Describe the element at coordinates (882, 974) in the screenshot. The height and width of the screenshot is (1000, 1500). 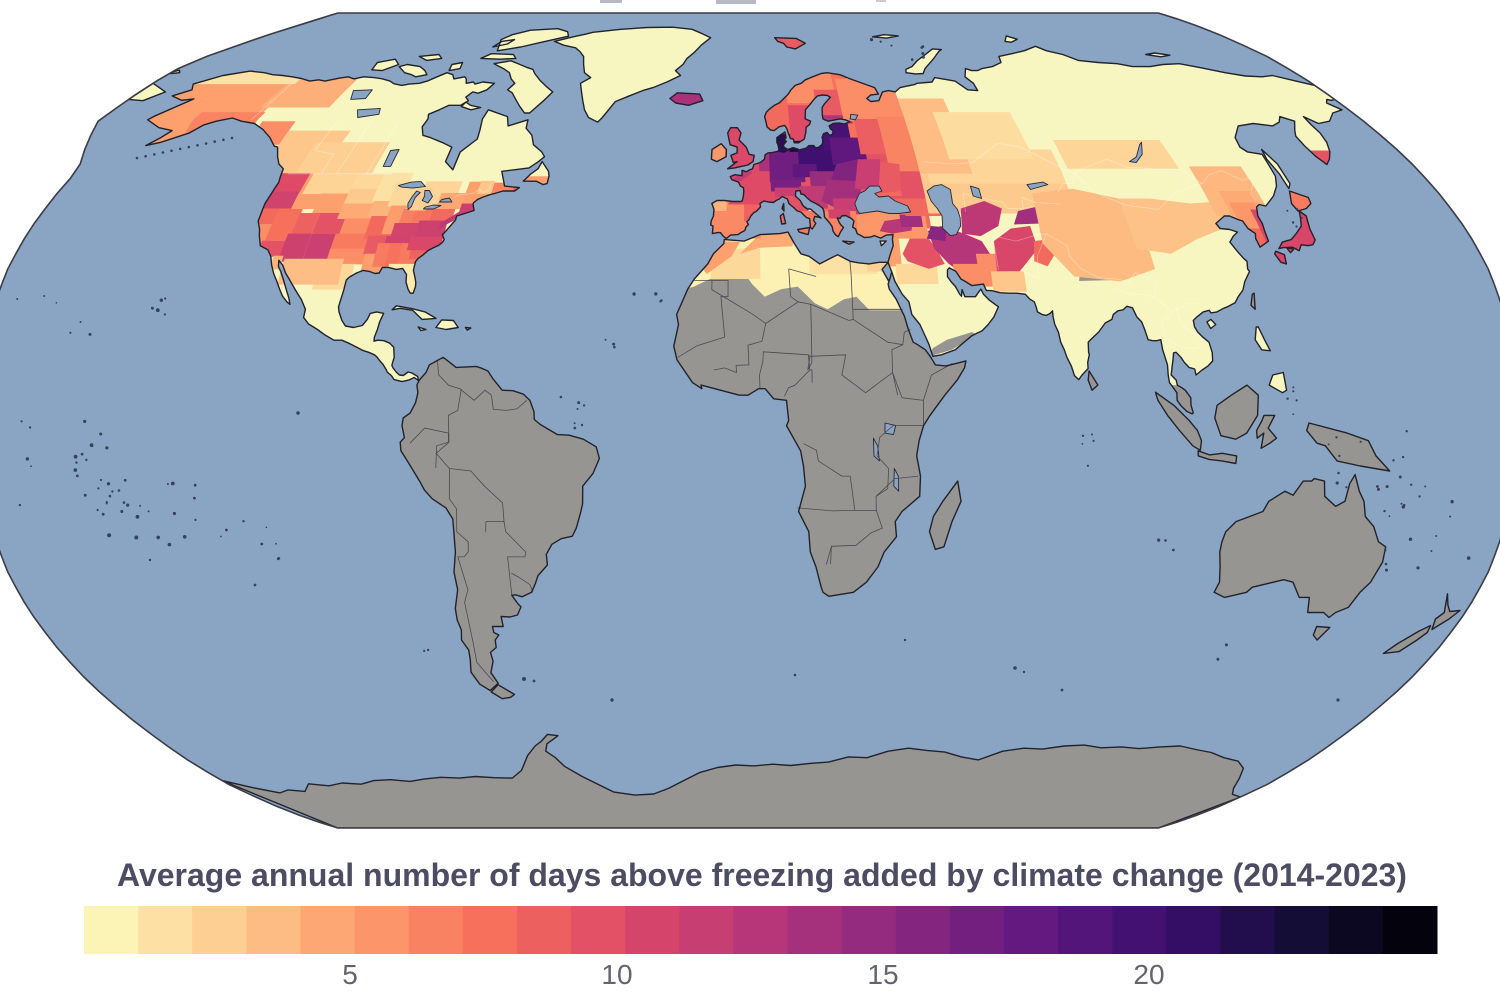
I see `svg-text: 15` at that location.